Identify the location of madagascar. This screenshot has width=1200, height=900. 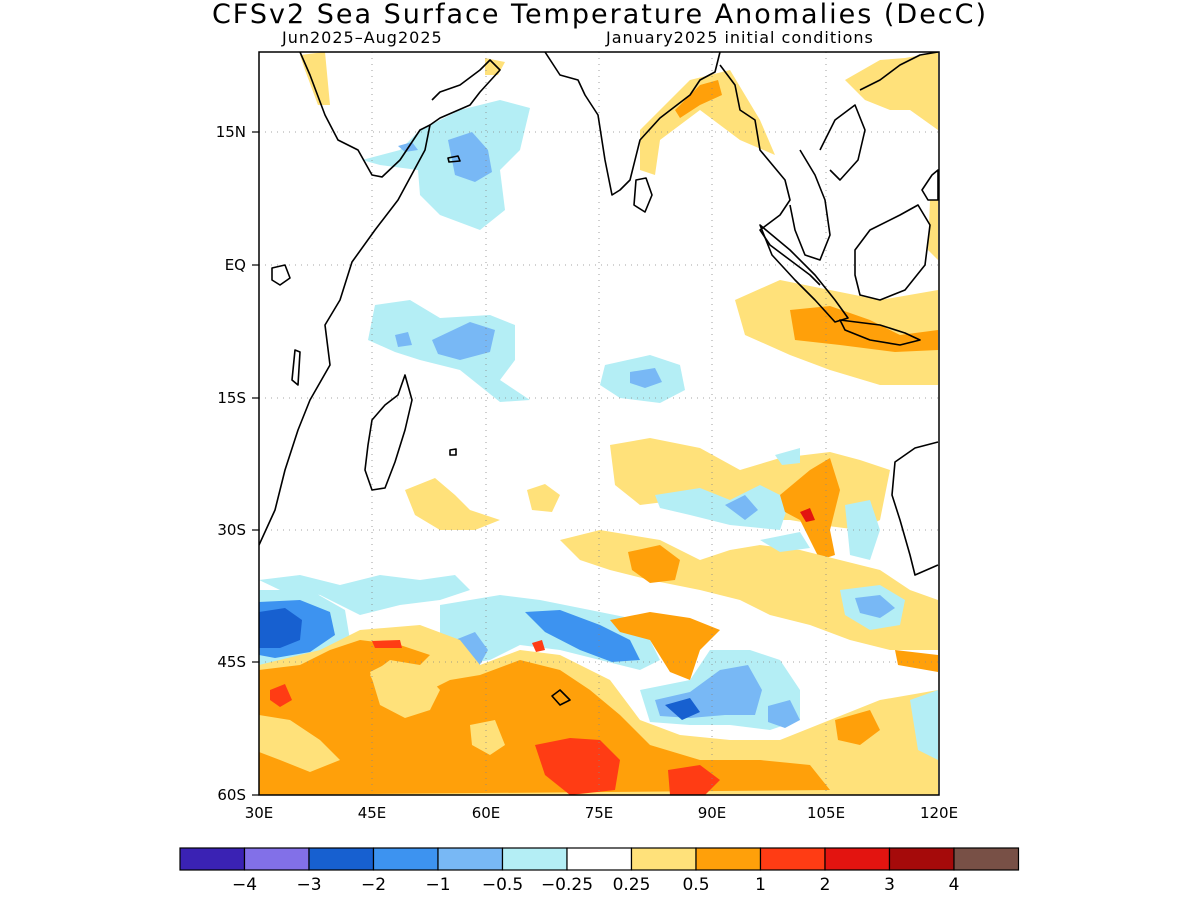
(388, 432).